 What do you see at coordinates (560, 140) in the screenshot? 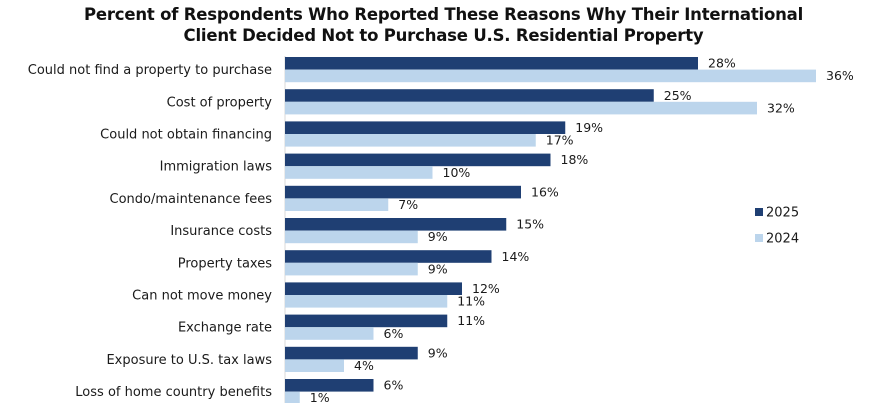
I see `value-label-2024: 17%` at bounding box center [560, 140].